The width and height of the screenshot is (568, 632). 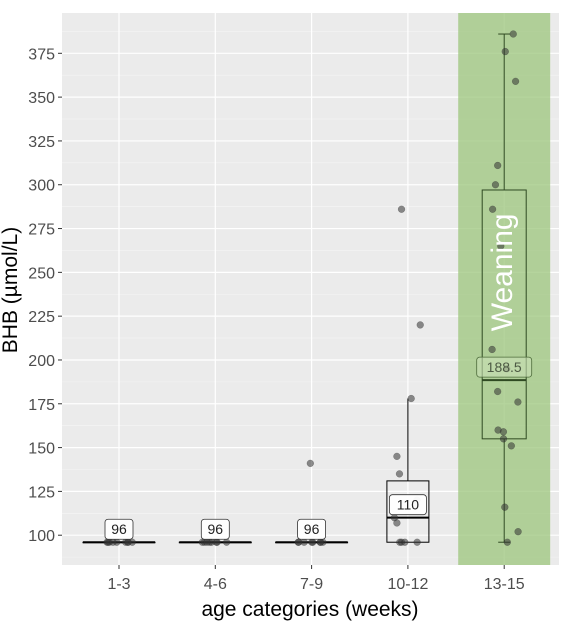 What do you see at coordinates (45, 295) in the screenshot?
I see `y-axis: 100 125 150 175 200 225 250 275 300 325 350 375` at bounding box center [45, 295].